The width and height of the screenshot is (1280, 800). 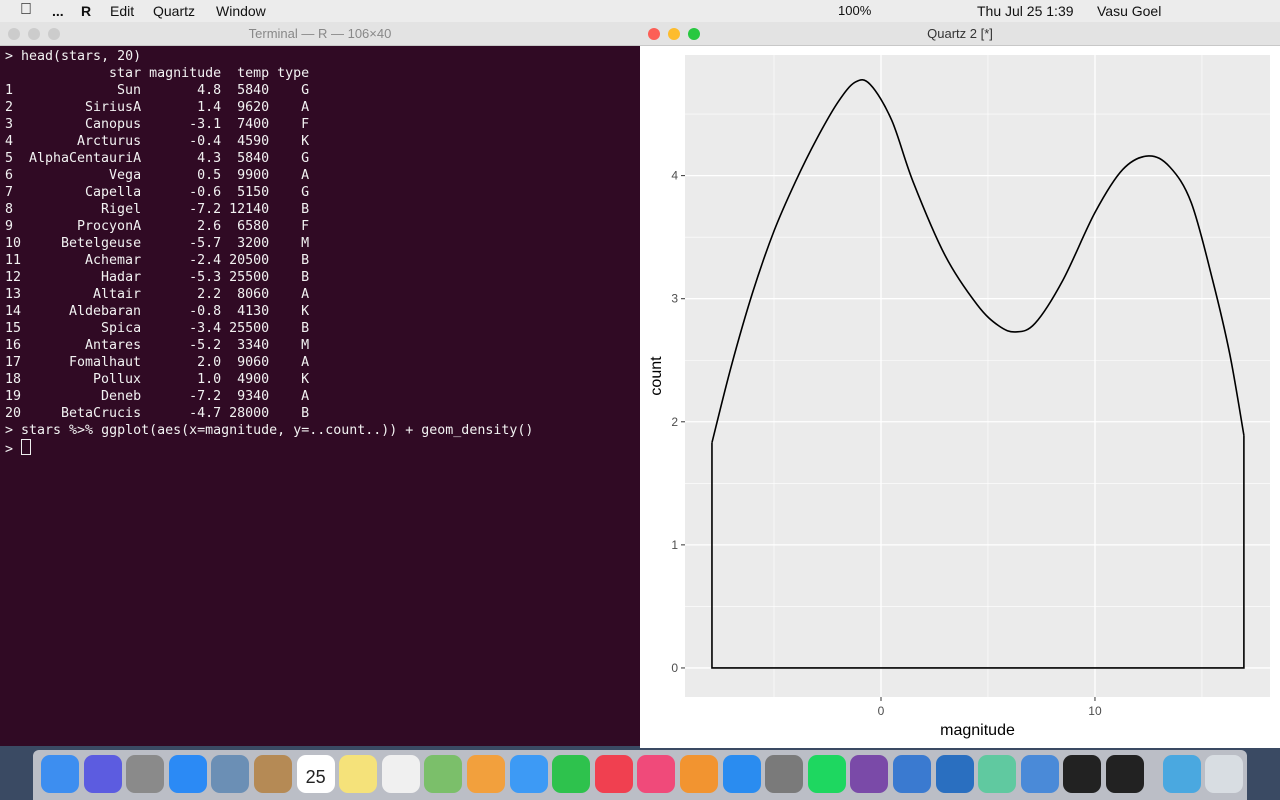 I want to click on table-row: 17 Fomalhaut 2.0 9060 A, so click(x=322, y=362).